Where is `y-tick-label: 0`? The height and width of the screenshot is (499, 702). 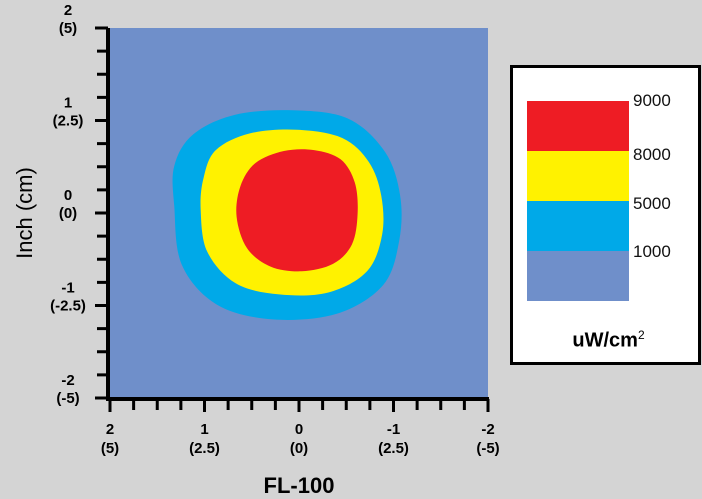
y-tick-label: 0 is located at coordinates (68, 195).